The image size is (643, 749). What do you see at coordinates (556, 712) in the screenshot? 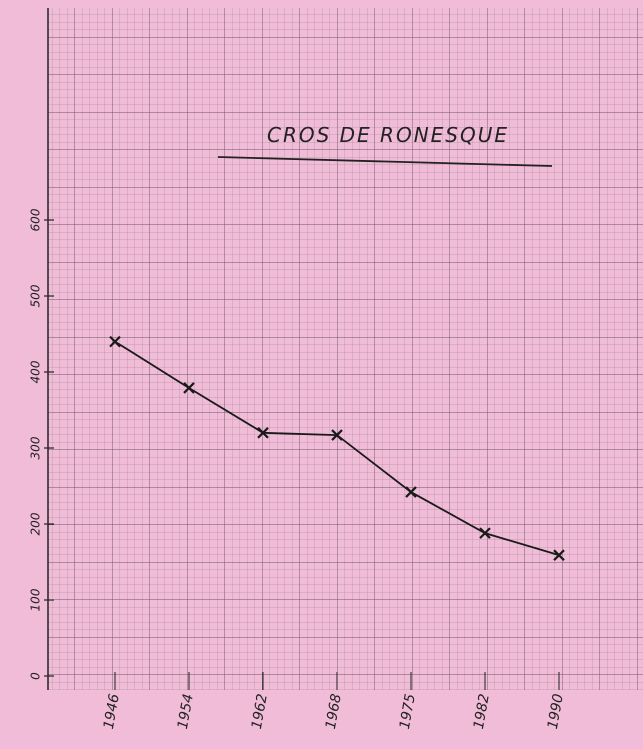
I see `x-tick-label: 1990` at bounding box center [556, 712].